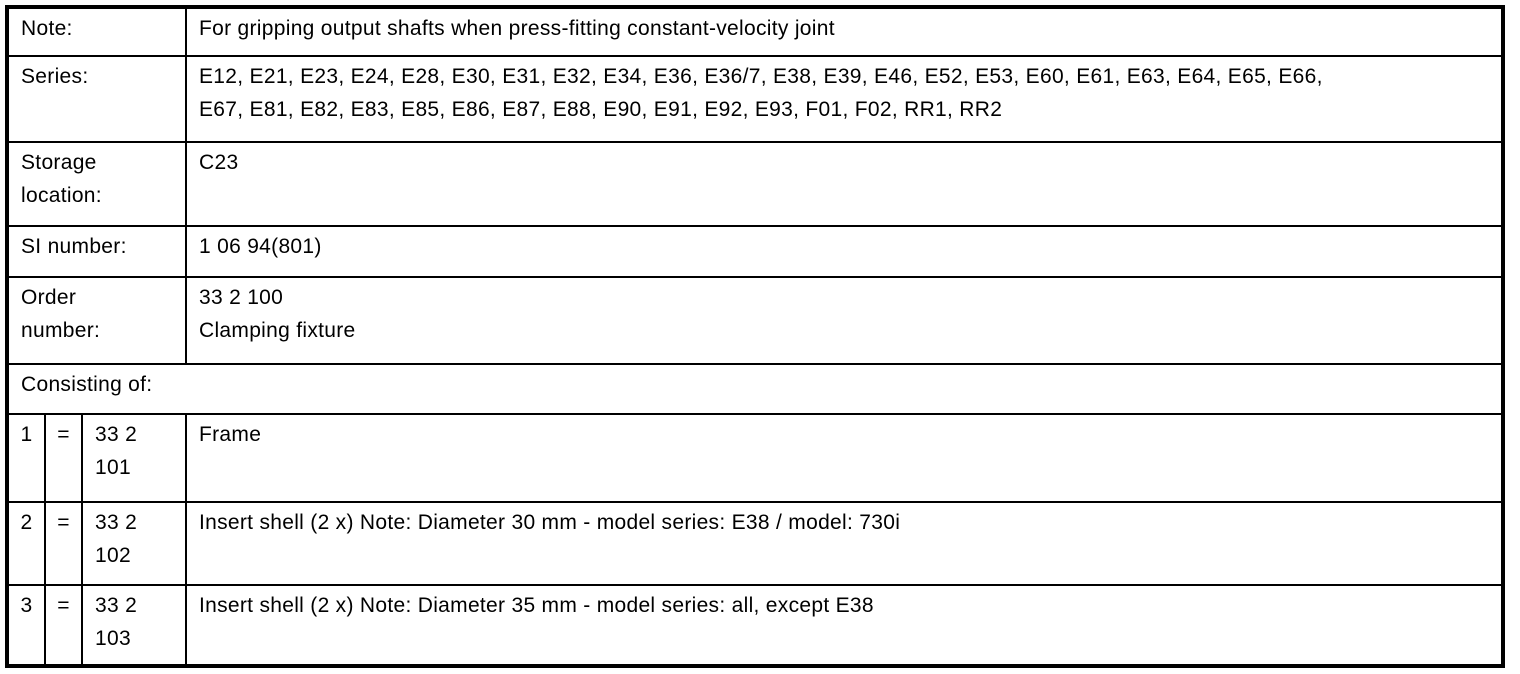  I want to click on row-label-order-number: Order number:, so click(96, 320).